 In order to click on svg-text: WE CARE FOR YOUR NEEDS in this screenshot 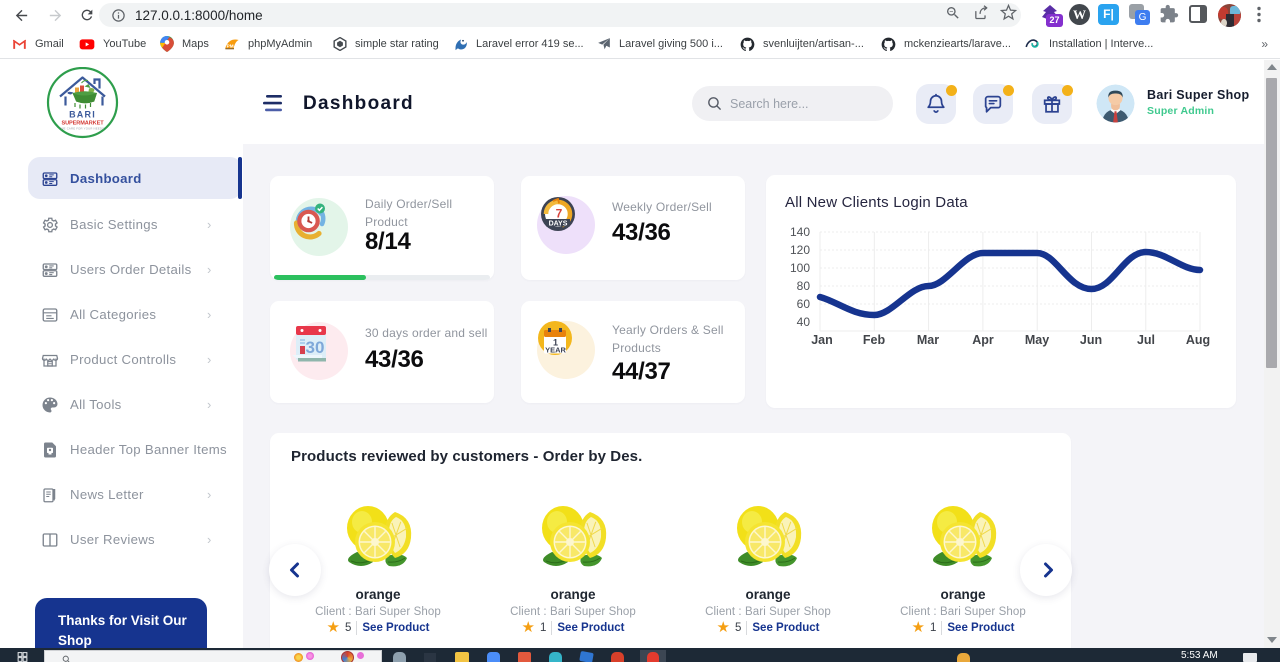, I will do `click(82, 129)`.